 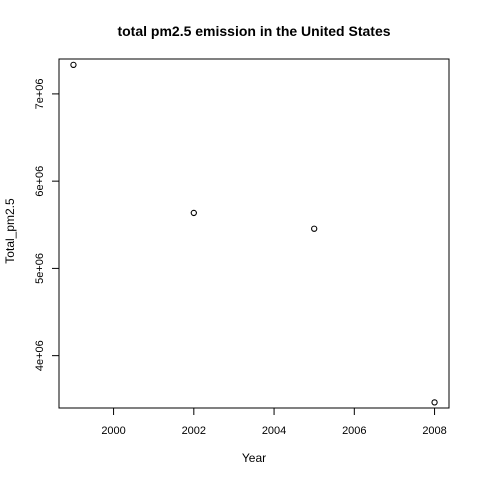 I want to click on y-tick-label: 6e+06, so click(x=40, y=181).